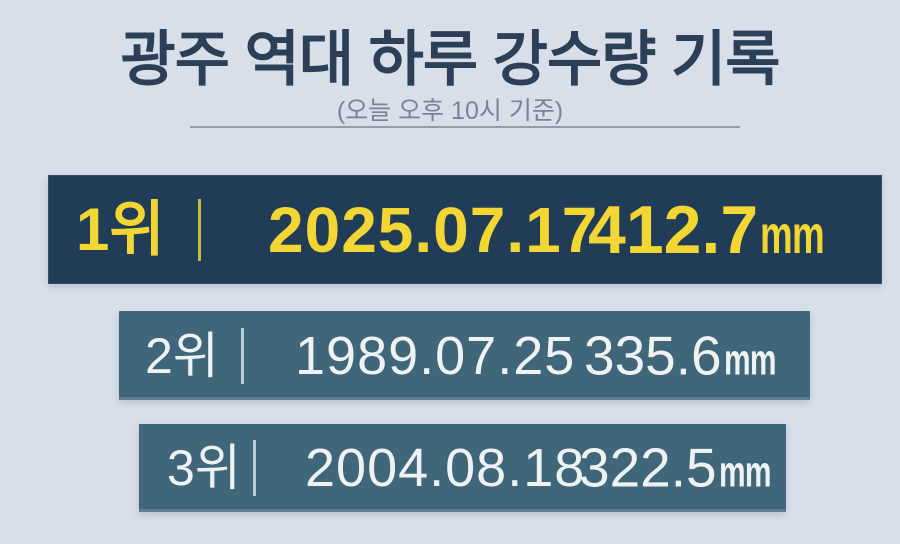  Describe the element at coordinates (120, 229) in the screenshot. I see `rank-label: 1위` at that location.